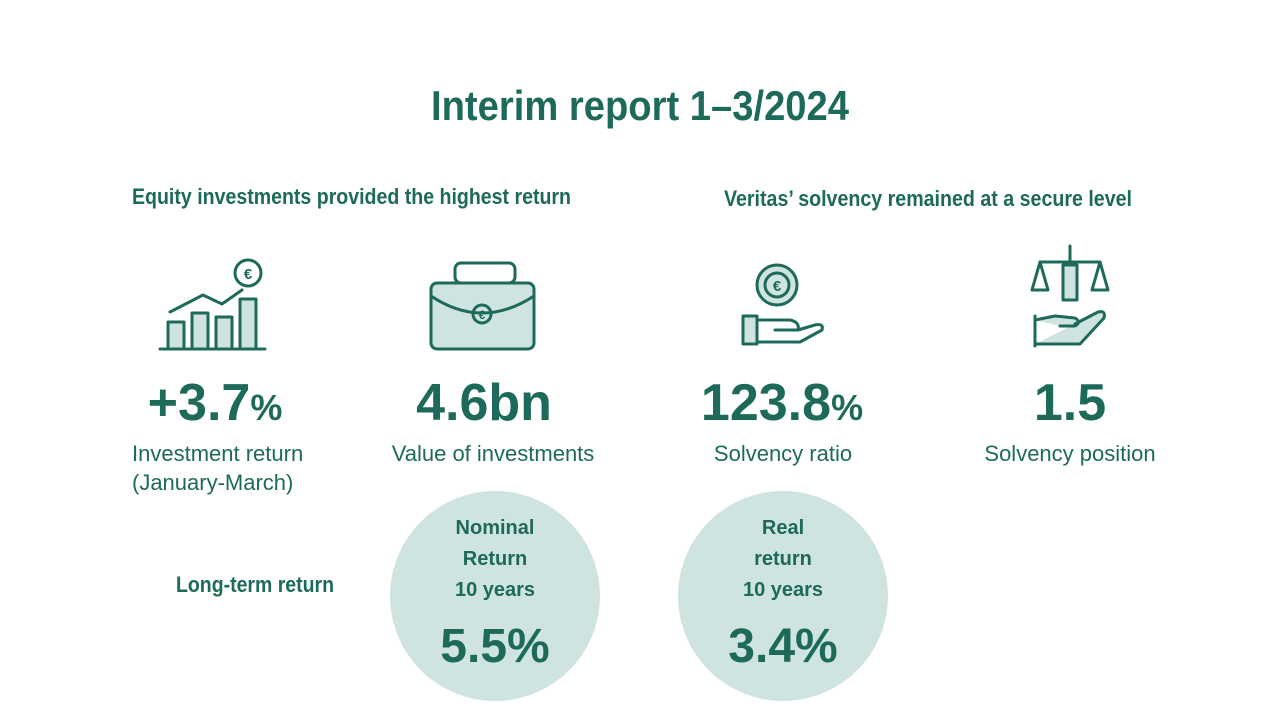 The height and width of the screenshot is (720, 1280). I want to click on kpi-label: (January-March), so click(212, 482).